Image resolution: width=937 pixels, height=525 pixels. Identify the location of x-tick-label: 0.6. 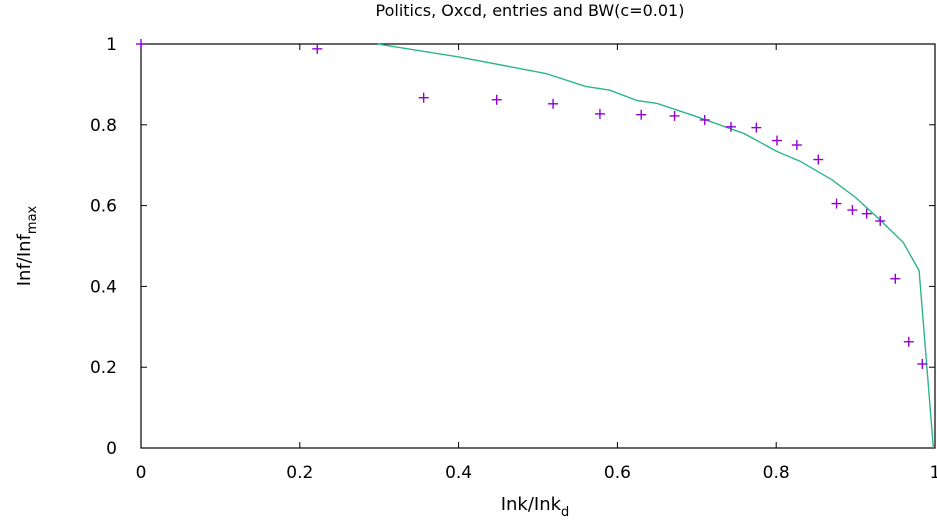
(617, 473).